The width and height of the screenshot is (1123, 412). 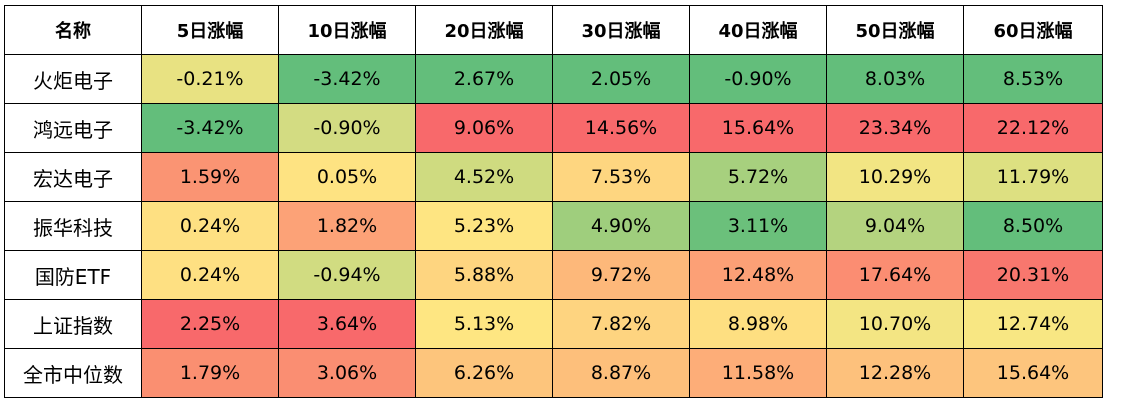 I want to click on heatmap-cell: 1.82%, so click(x=347, y=226).